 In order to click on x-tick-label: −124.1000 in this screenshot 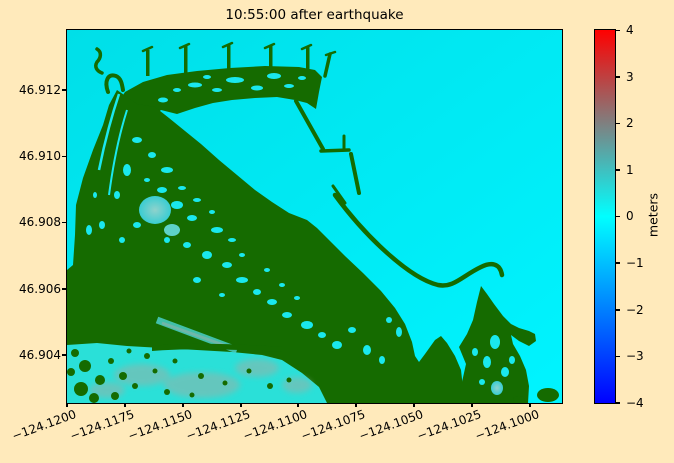, I will do `click(506, 425)`.